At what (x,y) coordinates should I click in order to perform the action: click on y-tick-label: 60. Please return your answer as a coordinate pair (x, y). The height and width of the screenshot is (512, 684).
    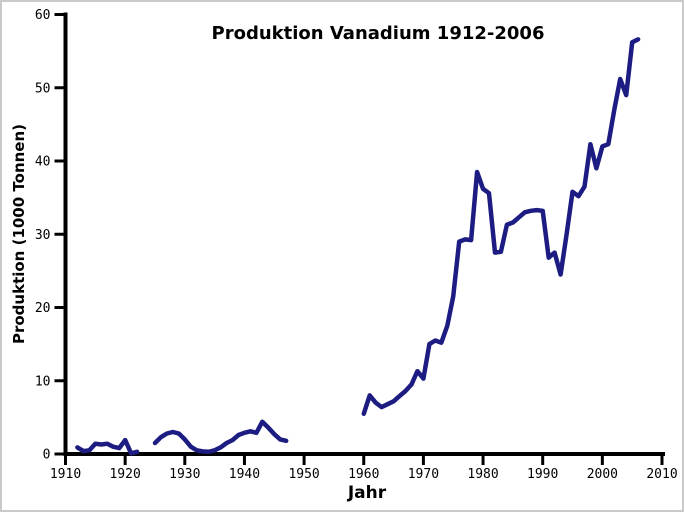
    Looking at the image, I should click on (43, 15).